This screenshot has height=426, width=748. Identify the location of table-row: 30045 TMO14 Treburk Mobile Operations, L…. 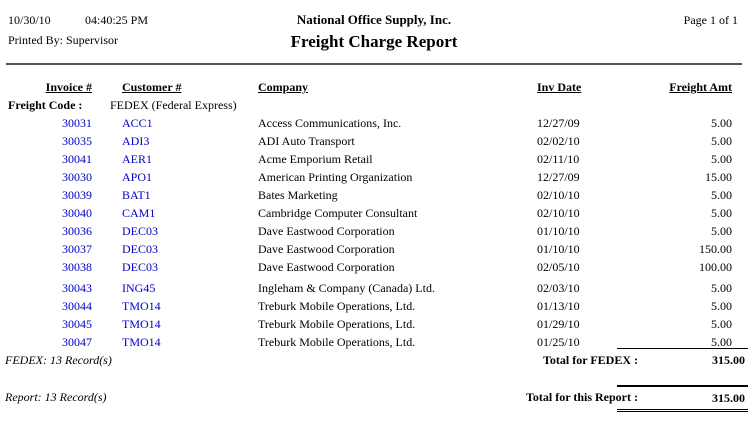
(374, 324).